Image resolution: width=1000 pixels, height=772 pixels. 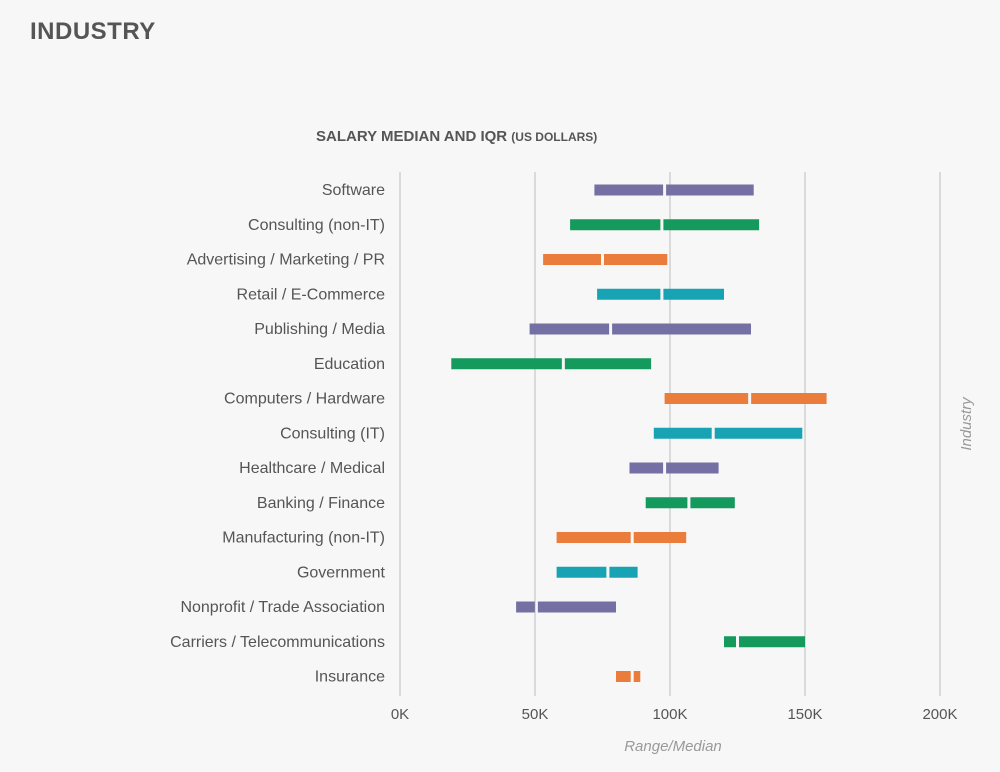 I want to click on chart-title-text: SALARY MEDIAN AND IQR, so click(x=412, y=136).